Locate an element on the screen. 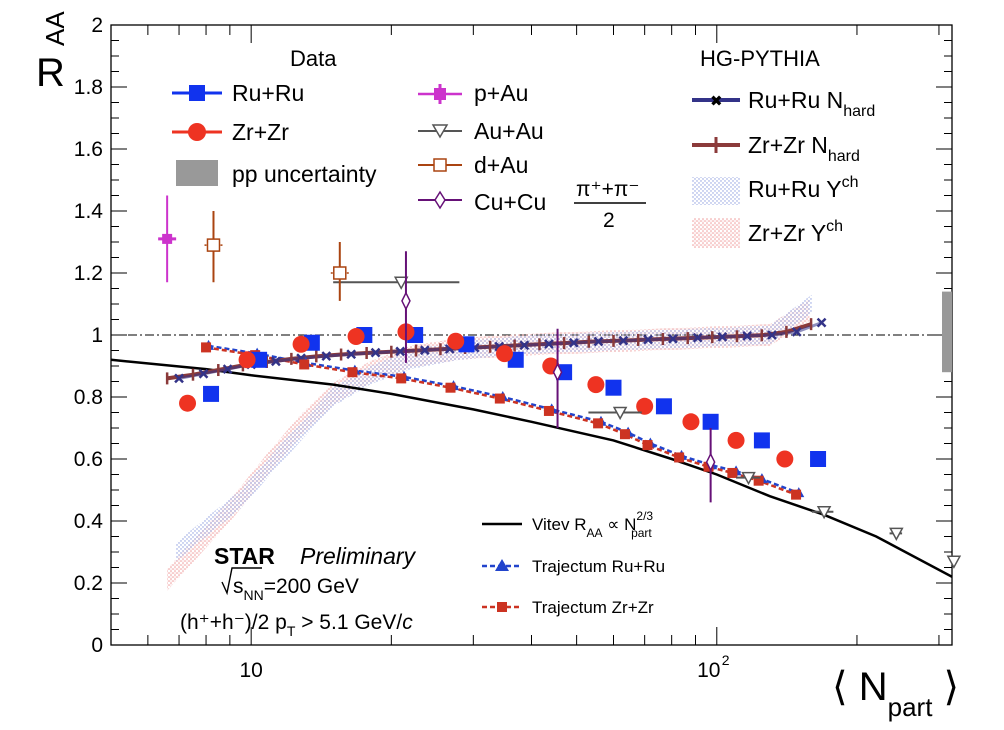 This screenshot has height=730, width=1004. legend-ych-zr-label: Zr+Zr Ych is located at coordinates (795, 232).